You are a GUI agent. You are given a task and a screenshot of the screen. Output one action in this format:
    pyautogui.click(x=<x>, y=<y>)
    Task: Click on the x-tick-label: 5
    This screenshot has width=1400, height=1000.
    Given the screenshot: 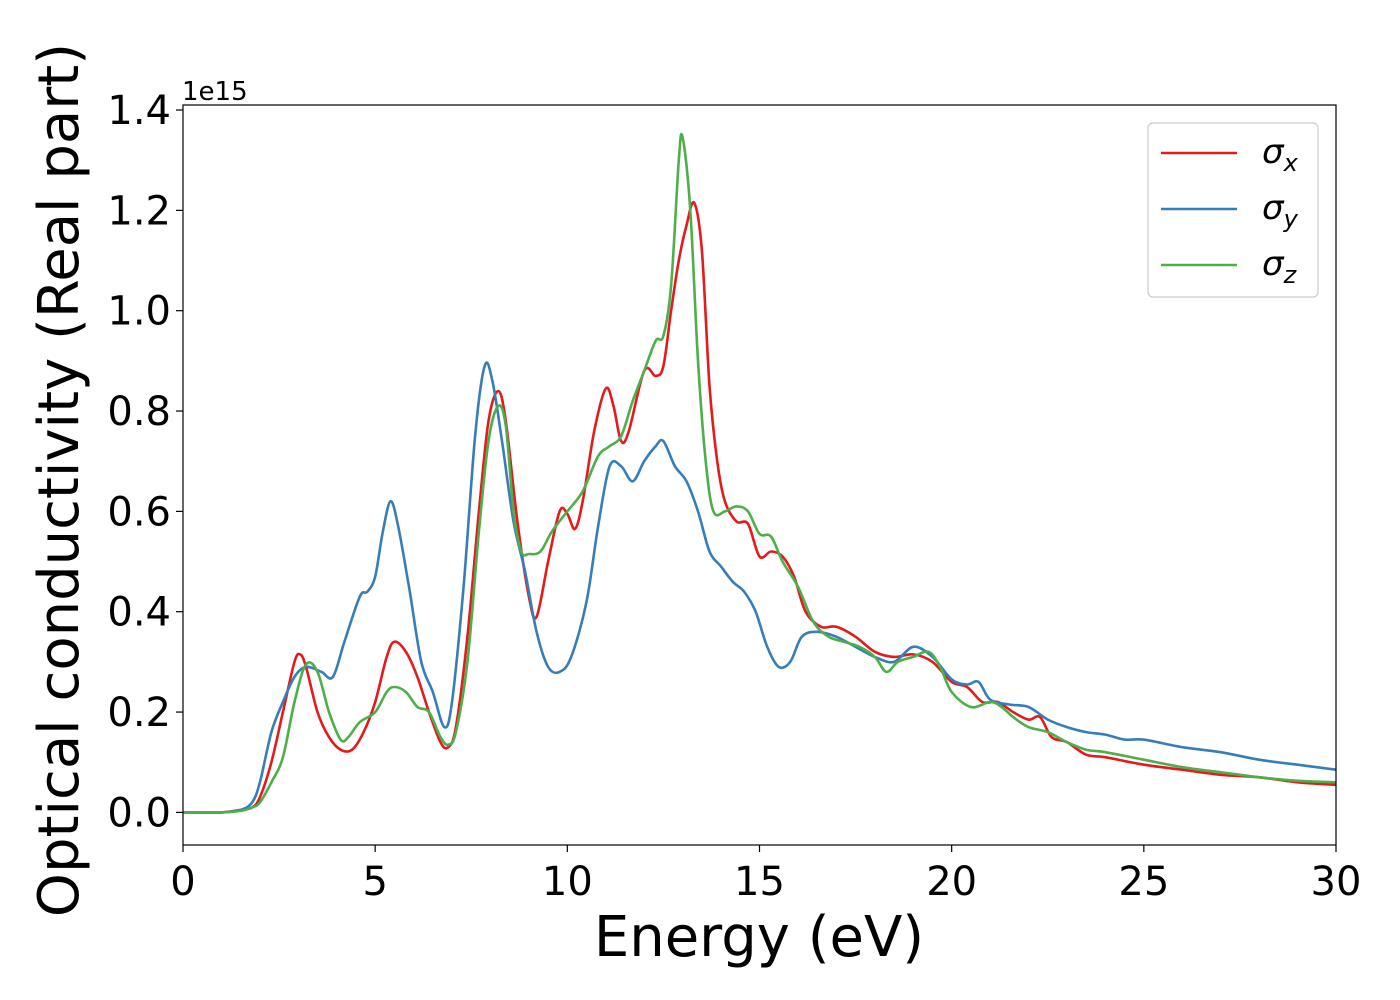 What is the action you would take?
    pyautogui.click(x=374, y=882)
    